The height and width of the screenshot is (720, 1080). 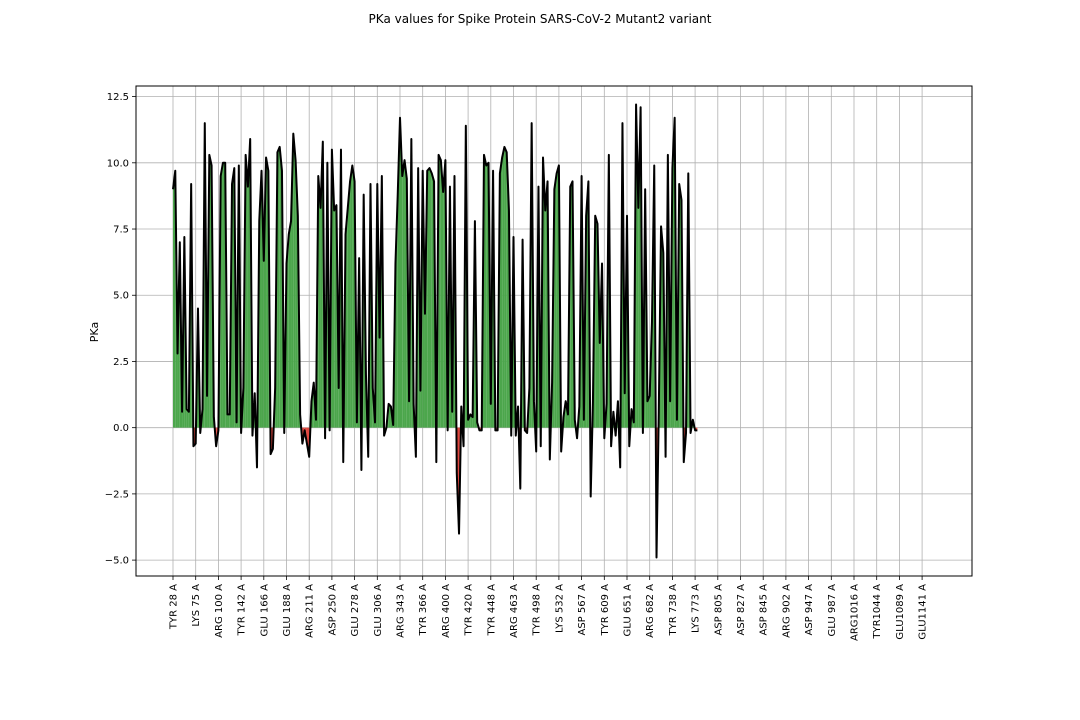 What do you see at coordinates (582, 610) in the screenshot?
I see `x-tick-label: ASP 567 A` at bounding box center [582, 610].